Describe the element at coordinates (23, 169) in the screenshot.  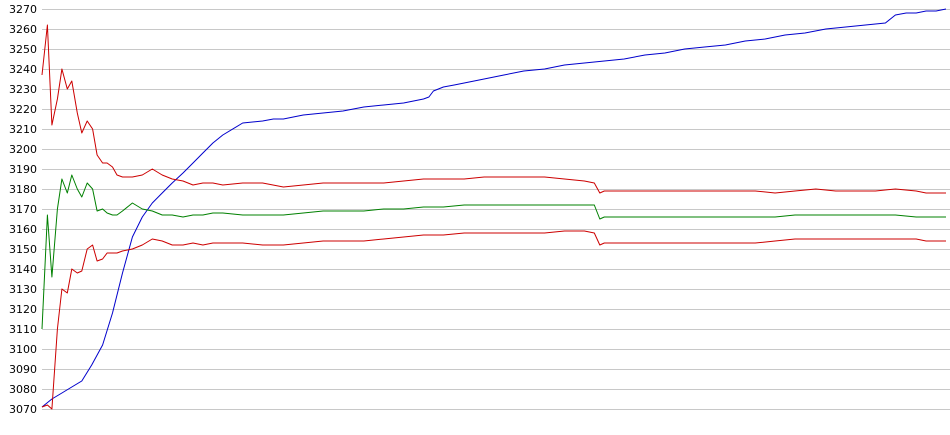
I see `y-tick-label: 3190` at that location.